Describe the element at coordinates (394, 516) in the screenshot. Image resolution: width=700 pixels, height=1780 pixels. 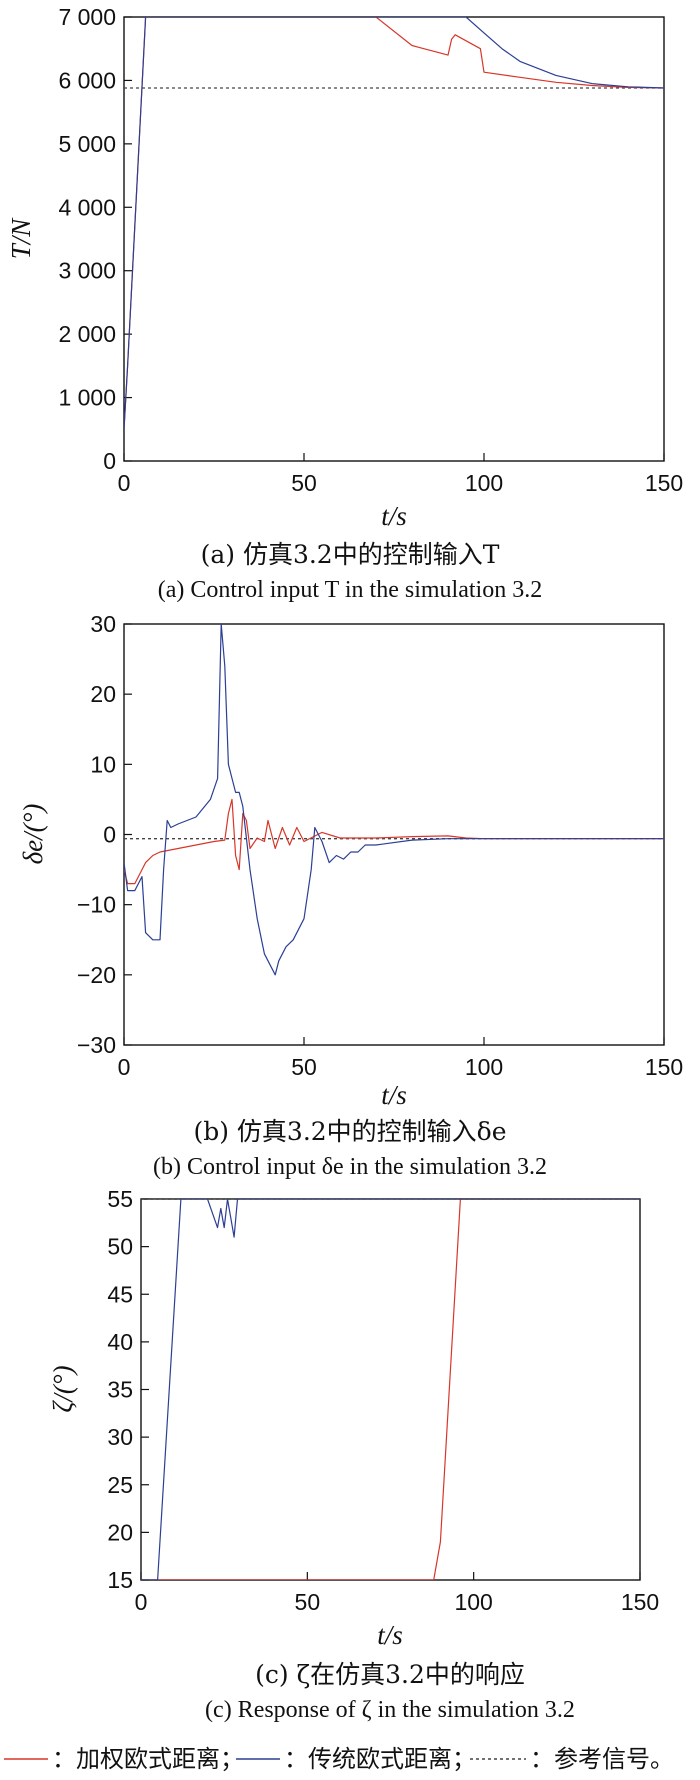
I see `chart-a-xlabel: t/s` at that location.